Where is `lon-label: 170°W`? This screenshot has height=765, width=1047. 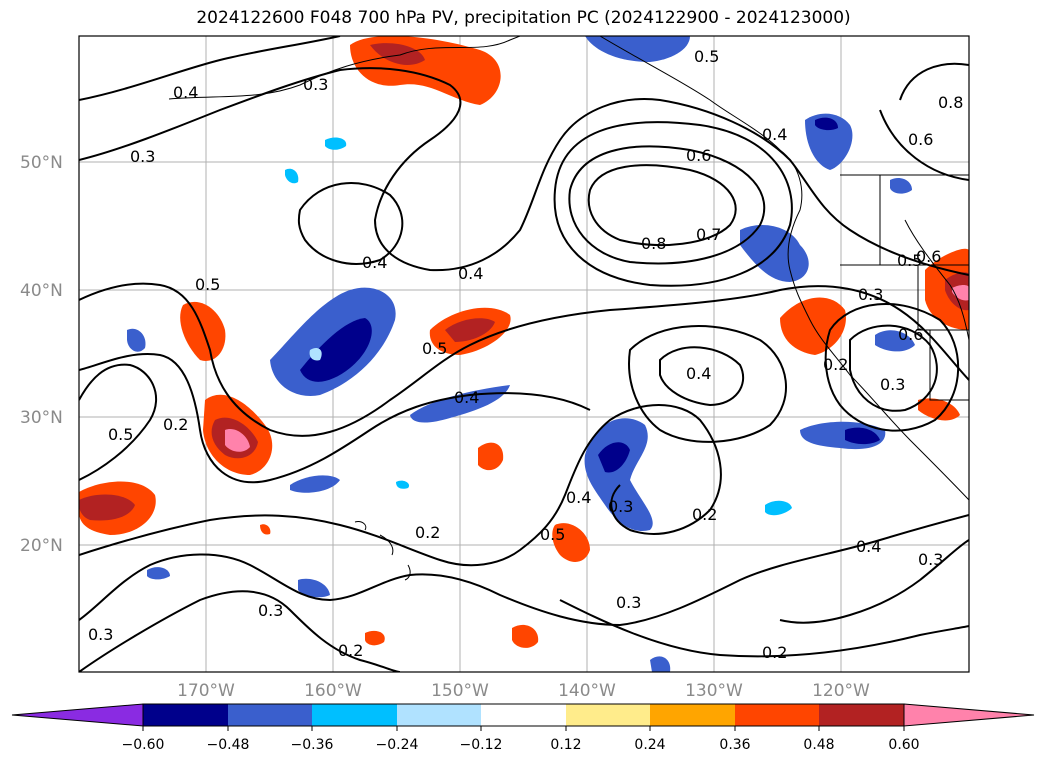
lon-label: 170°W is located at coordinates (206, 691).